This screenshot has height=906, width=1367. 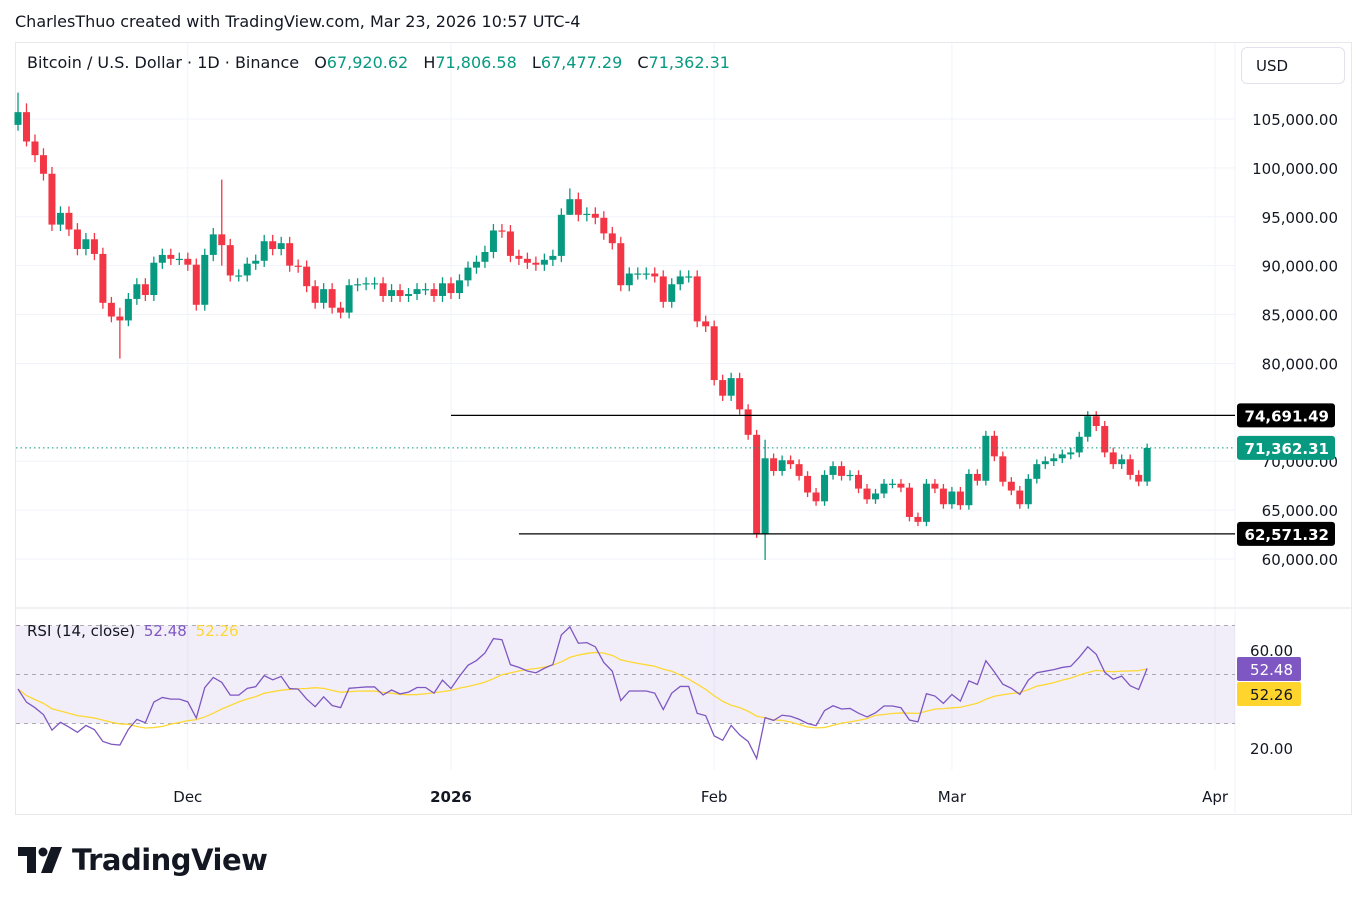 I want to click on rsi-value-tag-bg, so click(x=1269, y=669).